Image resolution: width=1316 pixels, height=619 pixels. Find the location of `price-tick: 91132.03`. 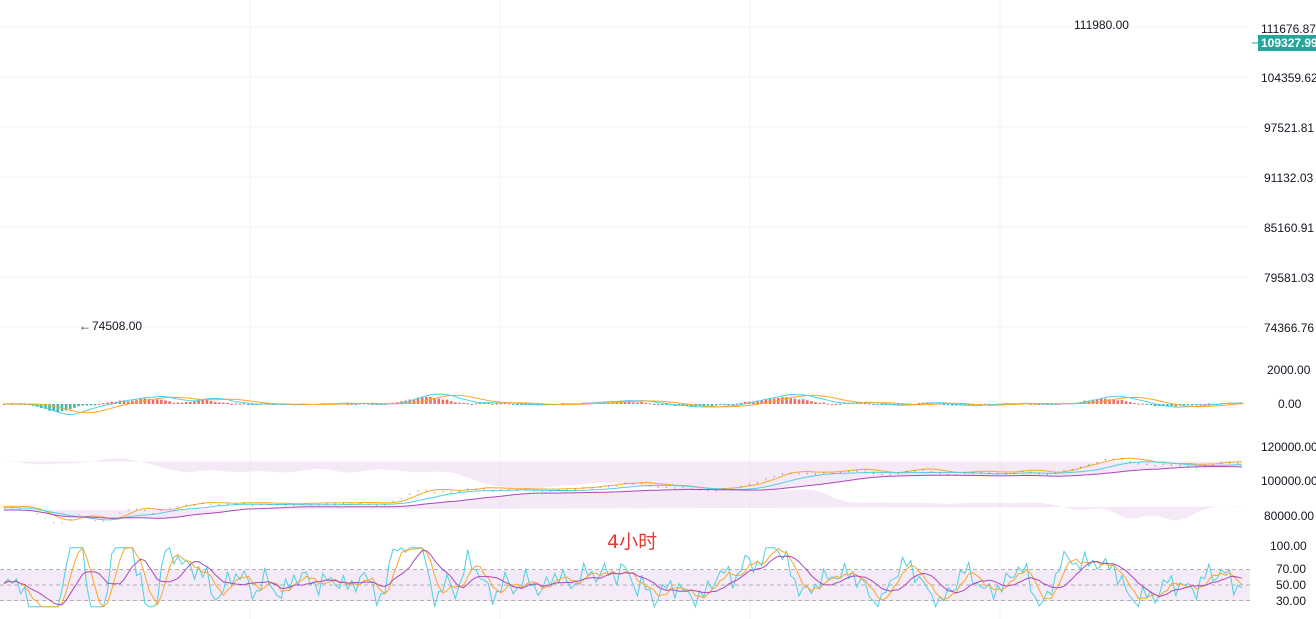

price-tick: 91132.03 is located at coordinates (1288, 178).